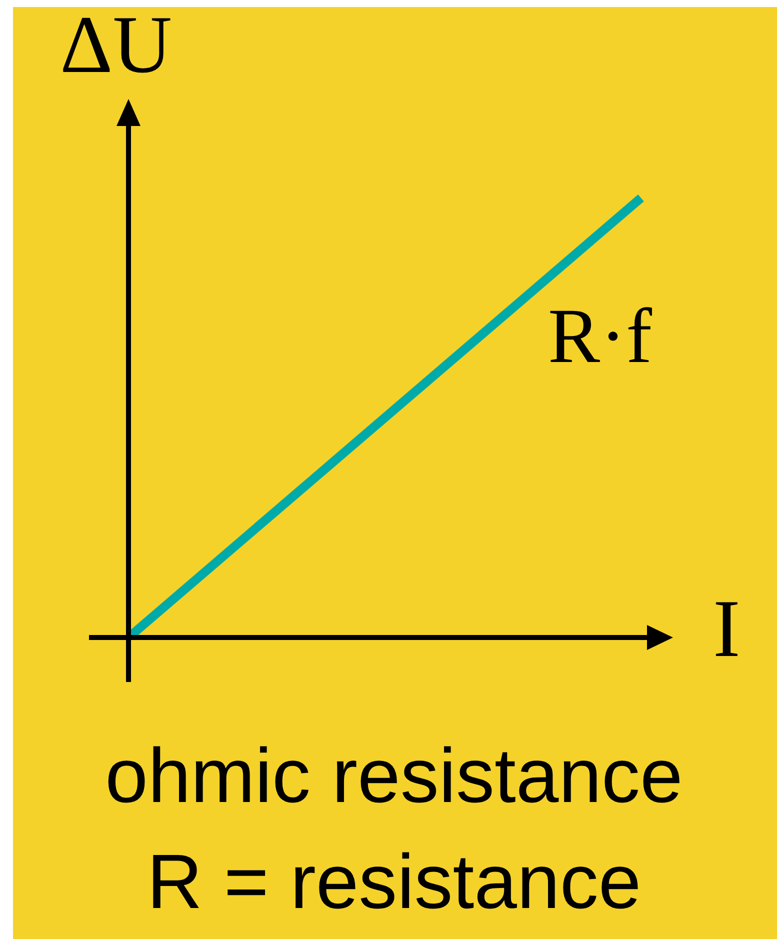 The height and width of the screenshot is (939, 777). Describe the element at coordinates (600, 335) in the screenshot. I see `series-label: R·f` at that location.